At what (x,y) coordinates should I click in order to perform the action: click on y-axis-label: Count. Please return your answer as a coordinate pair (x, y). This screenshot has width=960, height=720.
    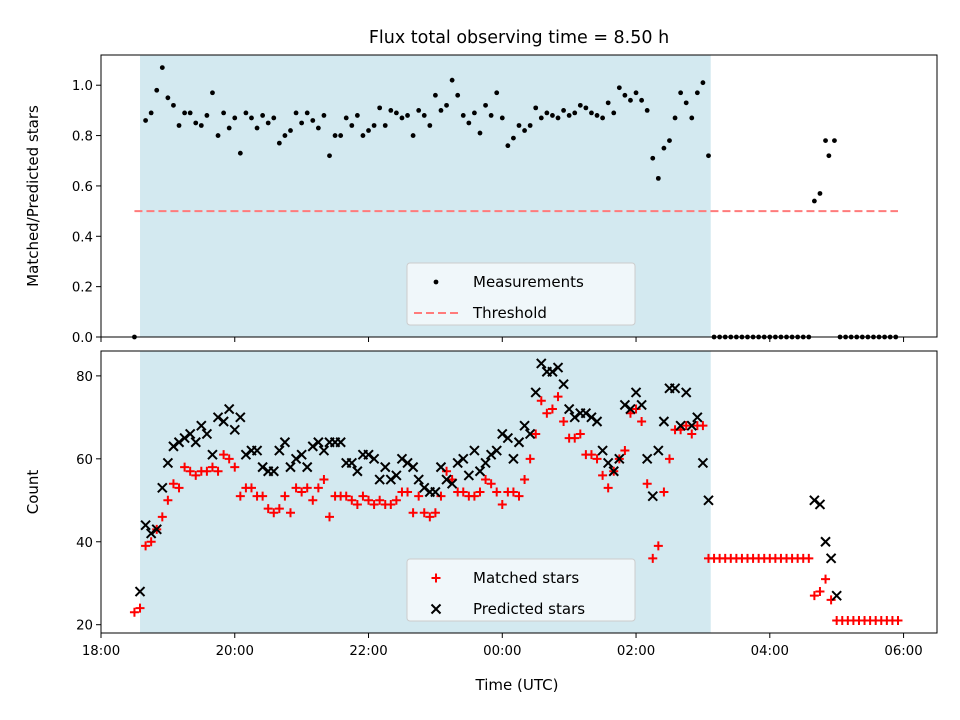
    Looking at the image, I should click on (33, 492).